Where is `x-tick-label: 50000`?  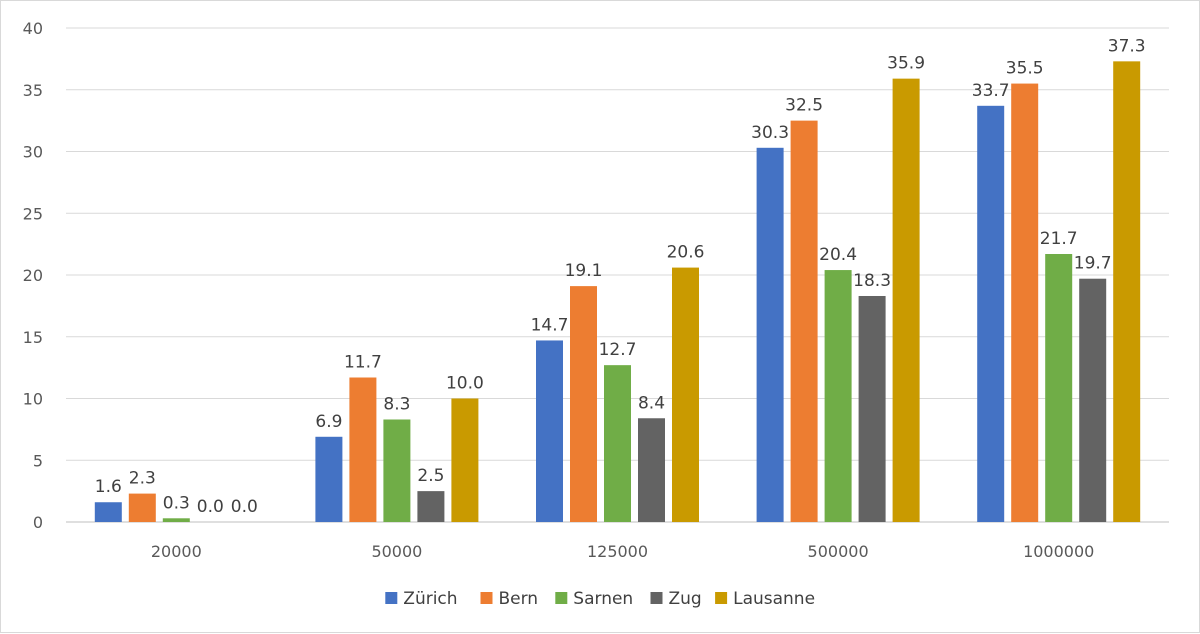
x-tick-label: 50000 is located at coordinates (396, 551).